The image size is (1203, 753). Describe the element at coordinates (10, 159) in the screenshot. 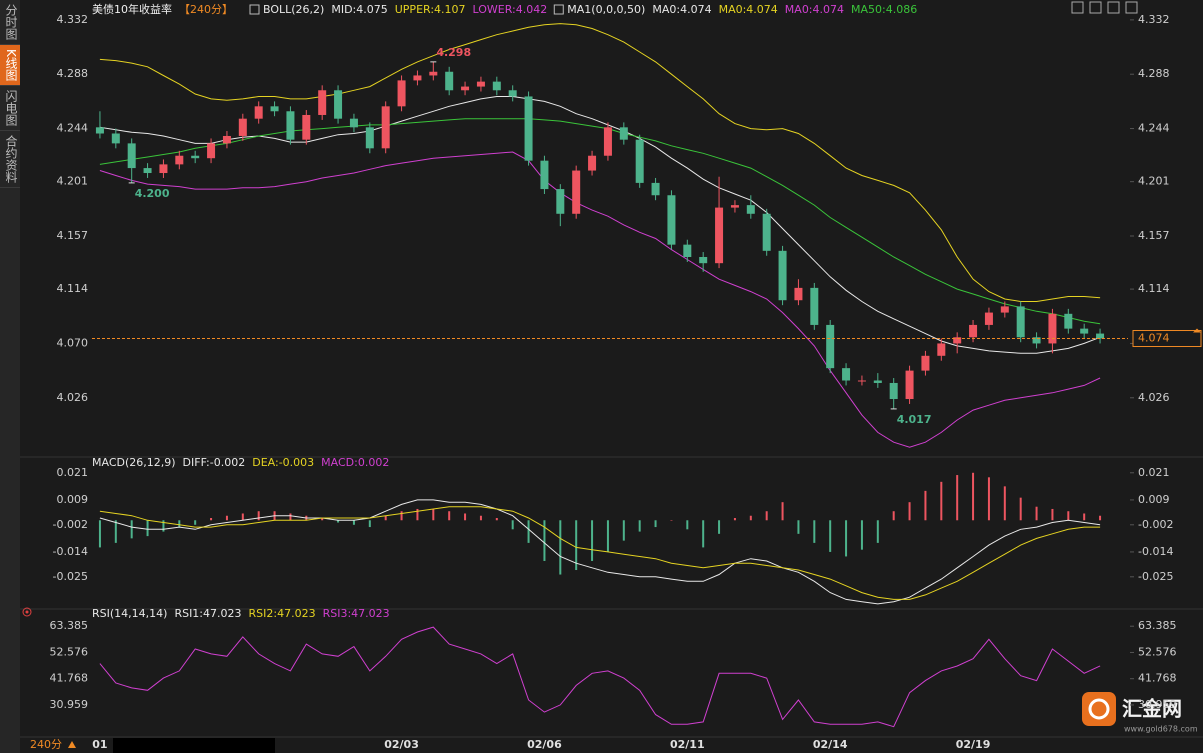

I see `sidebar-tab: 合约资料` at that location.